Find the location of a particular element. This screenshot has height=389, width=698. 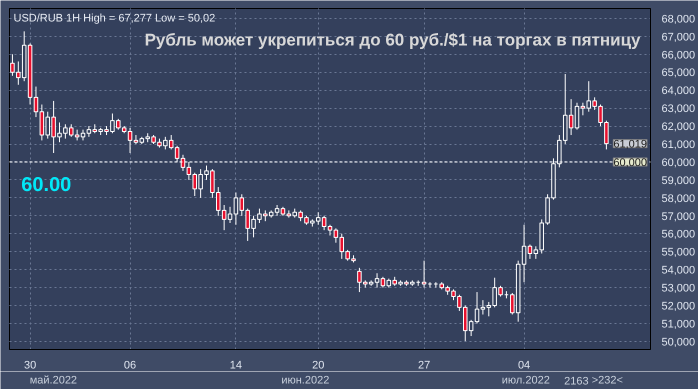

y-tick-label: 56,000 is located at coordinates (679, 234).